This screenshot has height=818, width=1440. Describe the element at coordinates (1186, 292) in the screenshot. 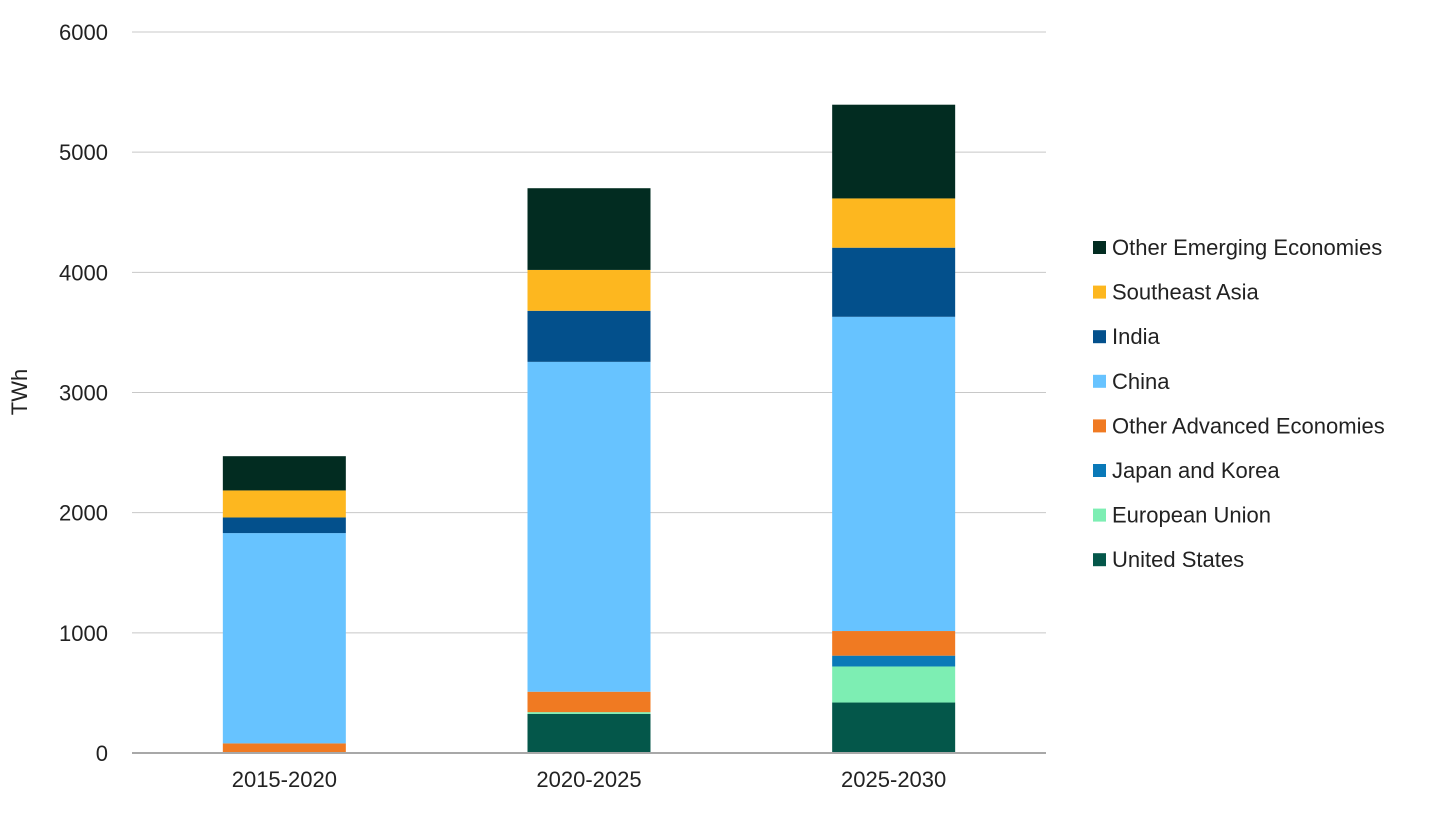

I see `legend-label: Southeast Asia` at that location.